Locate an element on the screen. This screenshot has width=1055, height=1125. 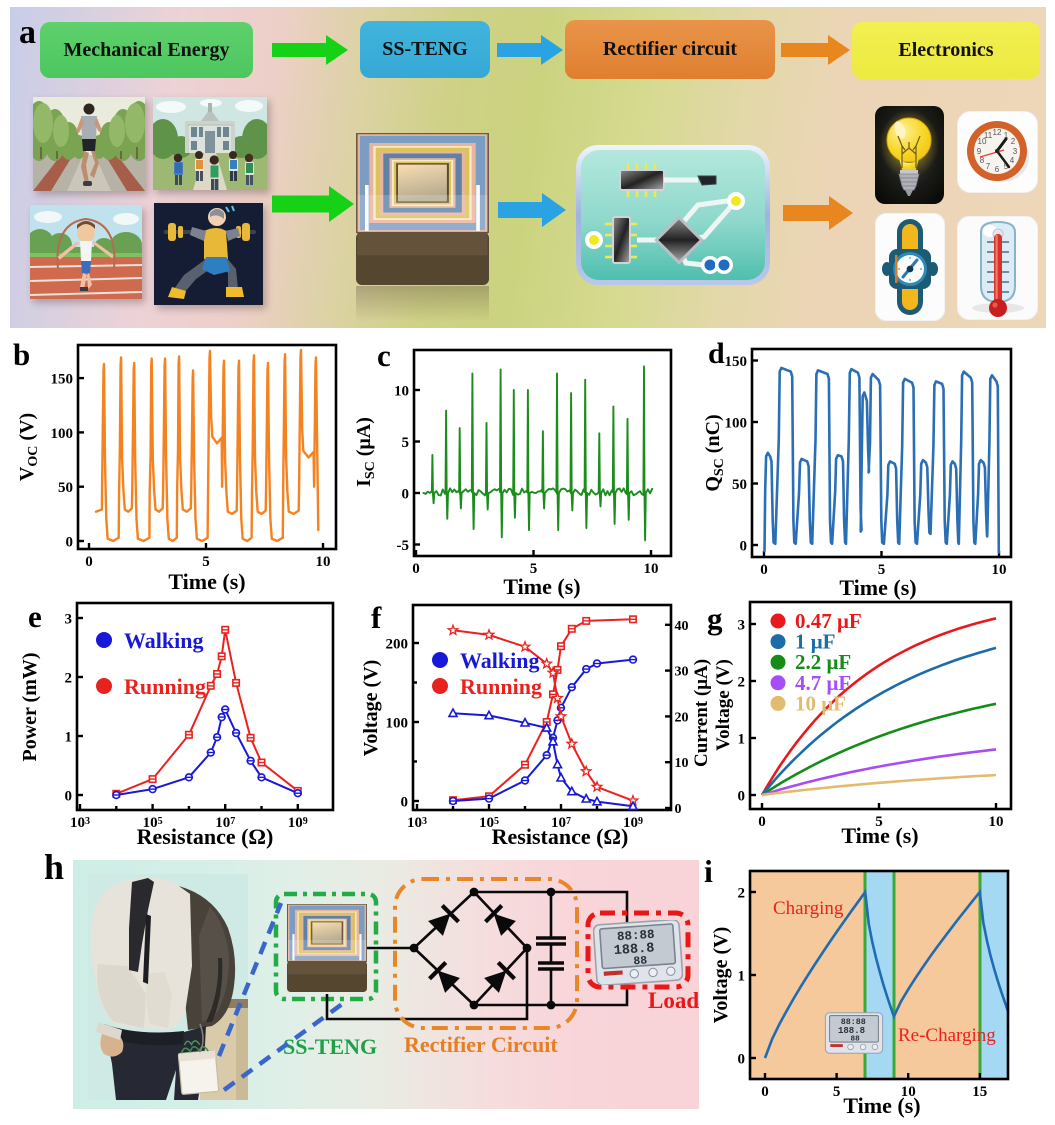
svg-text: 20 is located at coordinates (682, 717).